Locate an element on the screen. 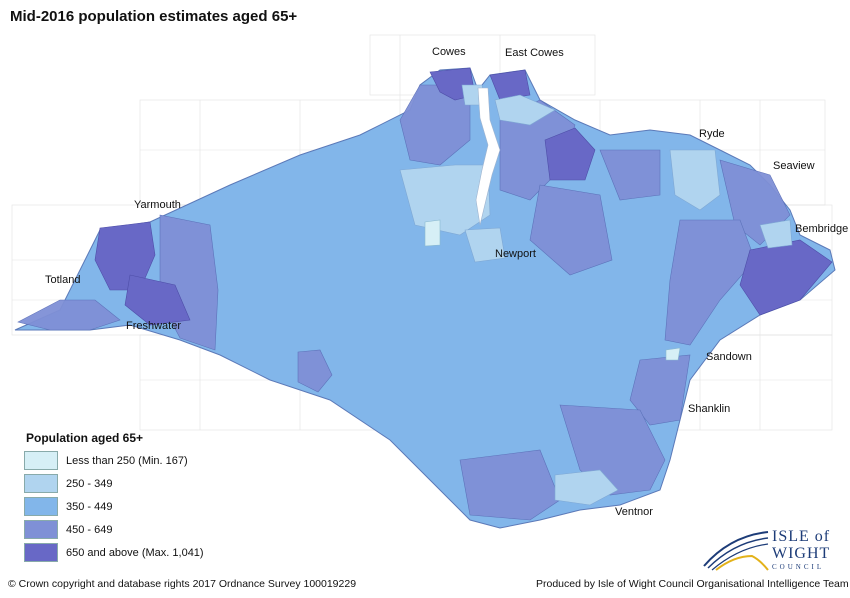 The image size is (850, 598). place-label-seaview: Seaview is located at coordinates (794, 166).